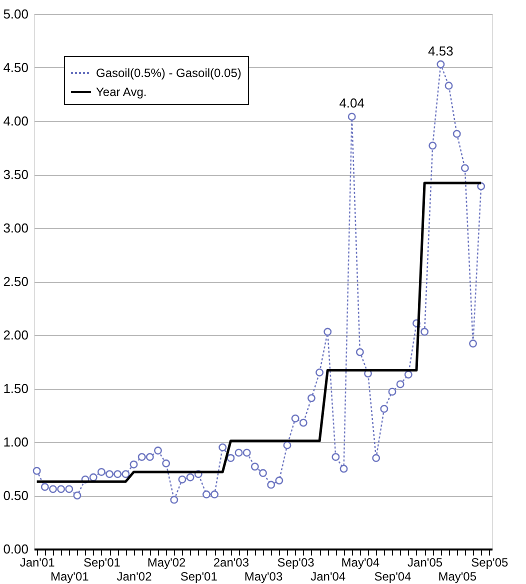  Describe the element at coordinates (296, 563) in the screenshot. I see `x-tick-label: Sep'03` at that location.